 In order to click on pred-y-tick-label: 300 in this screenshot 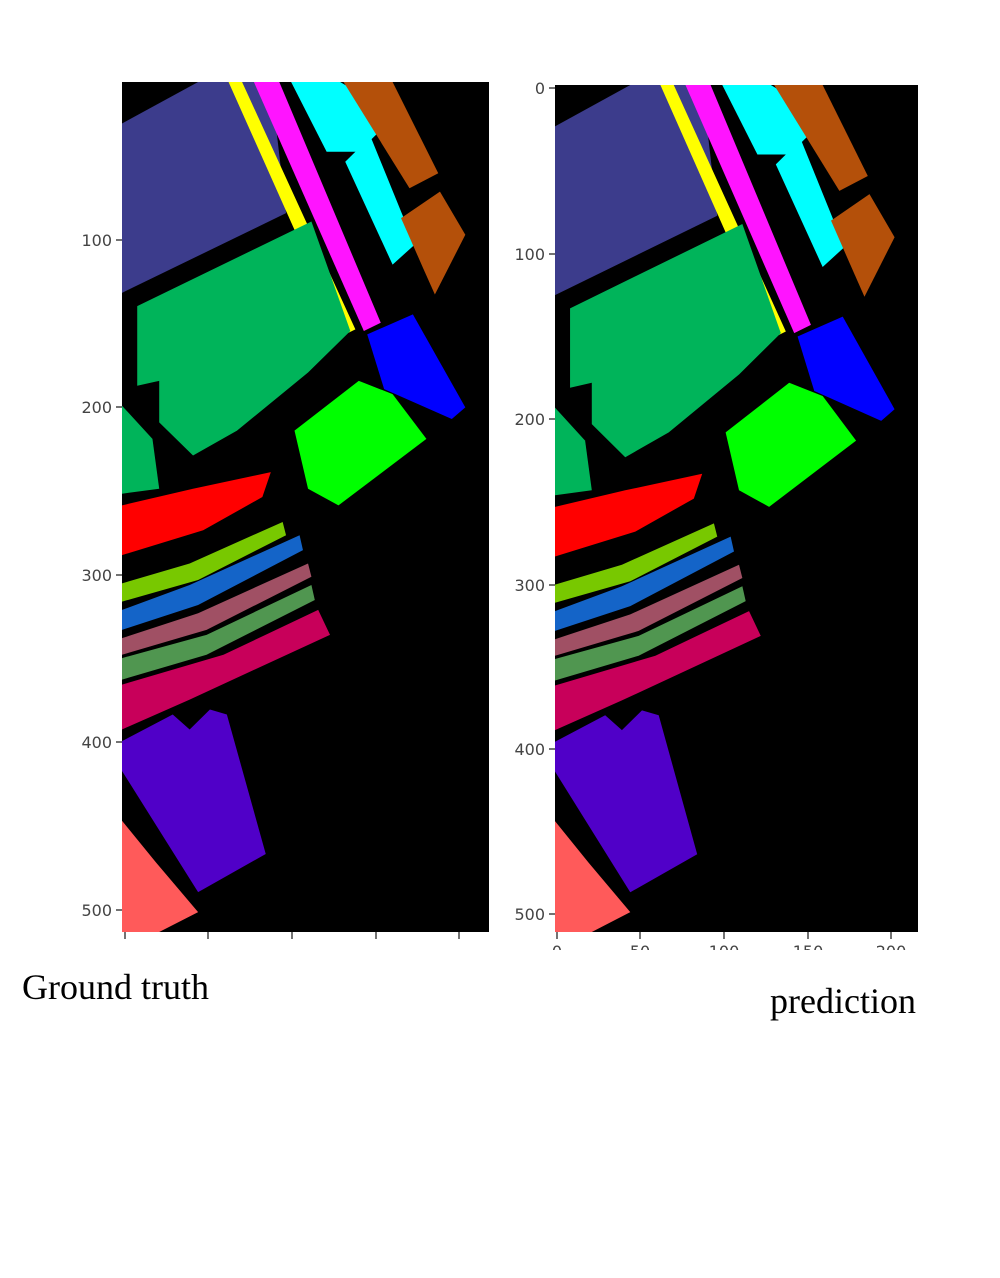, I will do `click(529, 585)`.